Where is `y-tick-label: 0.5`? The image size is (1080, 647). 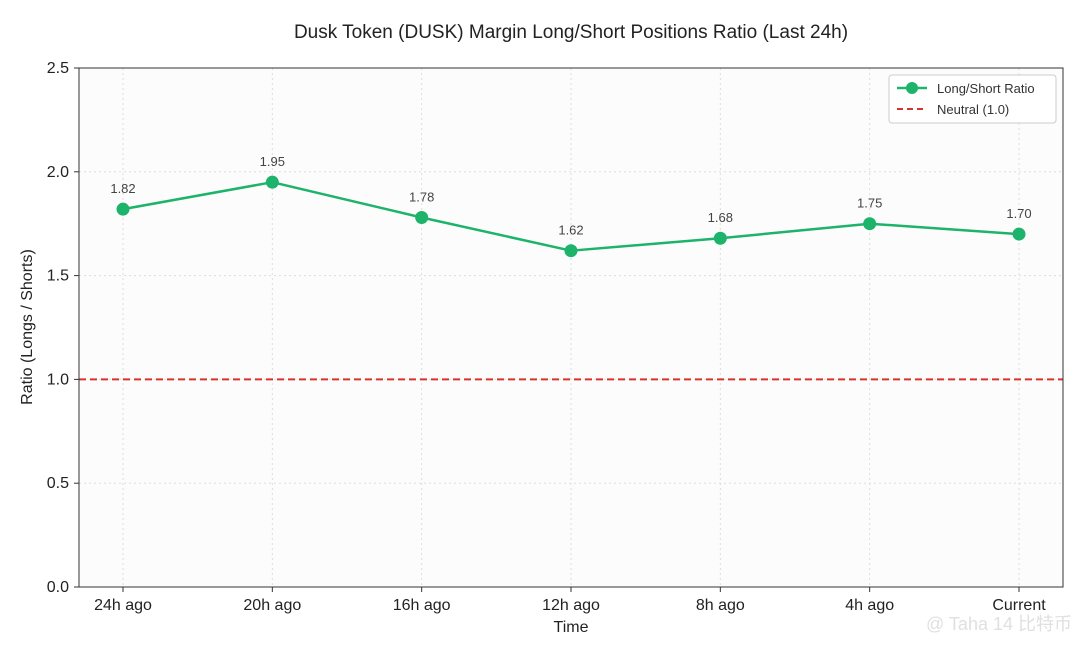 y-tick-label: 0.5 is located at coordinates (58, 483).